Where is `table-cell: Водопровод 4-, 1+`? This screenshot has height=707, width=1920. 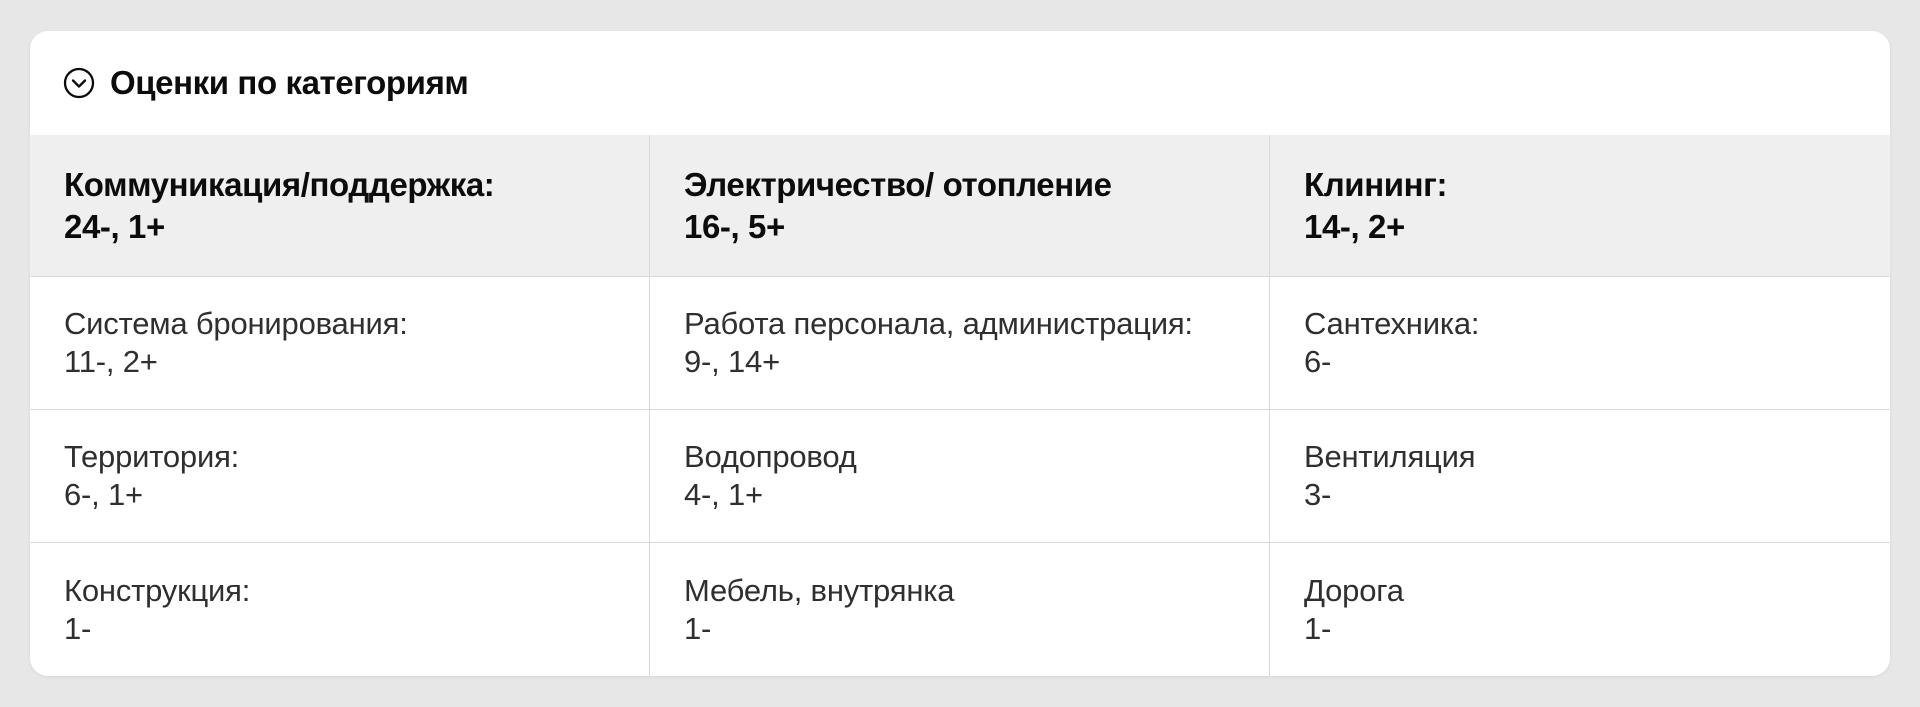 table-cell: Водопровод 4-, 1+ is located at coordinates (960, 475).